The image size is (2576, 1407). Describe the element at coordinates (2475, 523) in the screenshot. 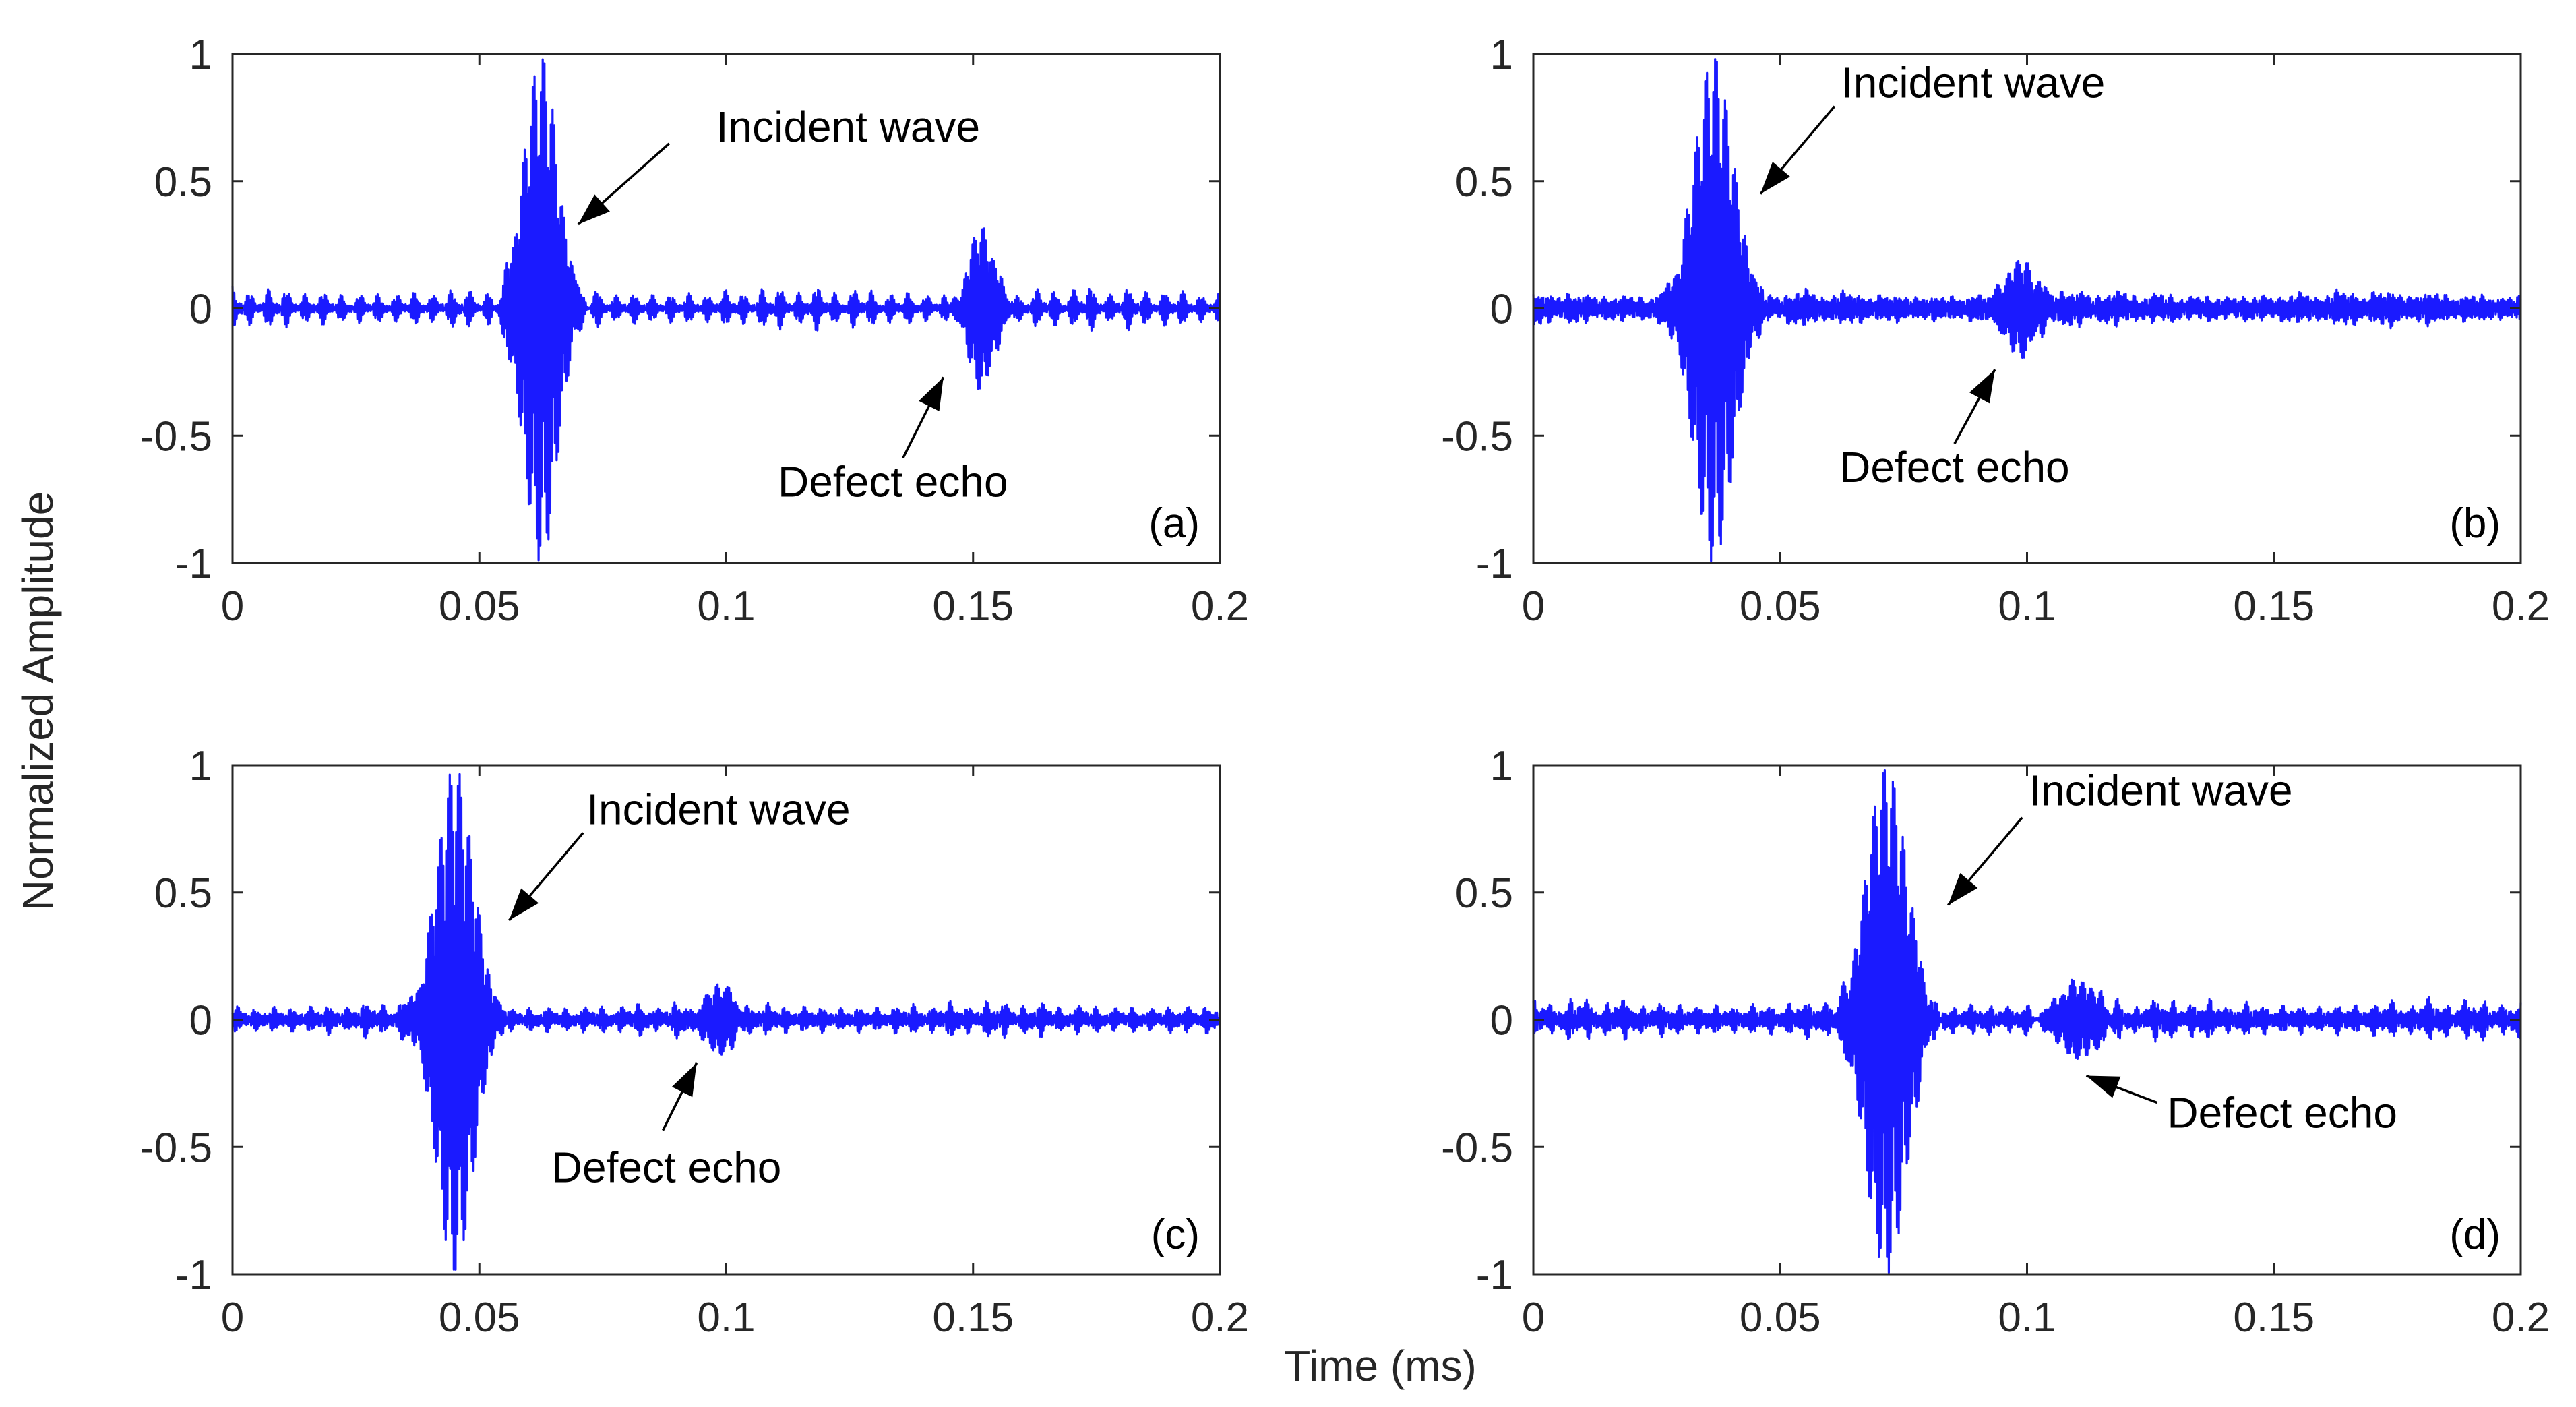

I see `panel-label: (b)` at that location.